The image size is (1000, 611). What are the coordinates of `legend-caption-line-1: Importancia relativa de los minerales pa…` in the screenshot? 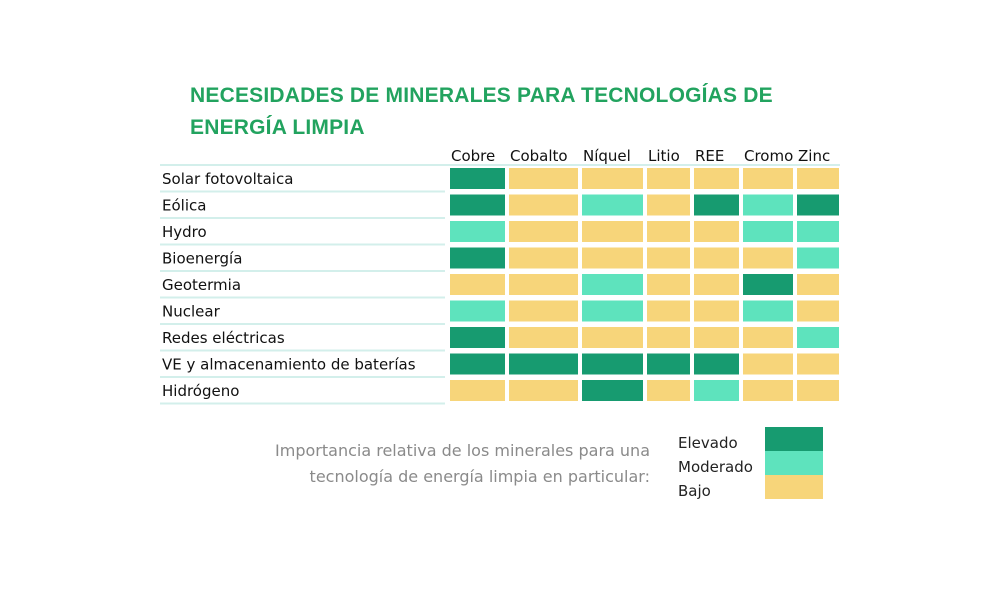 It's located at (462, 450).